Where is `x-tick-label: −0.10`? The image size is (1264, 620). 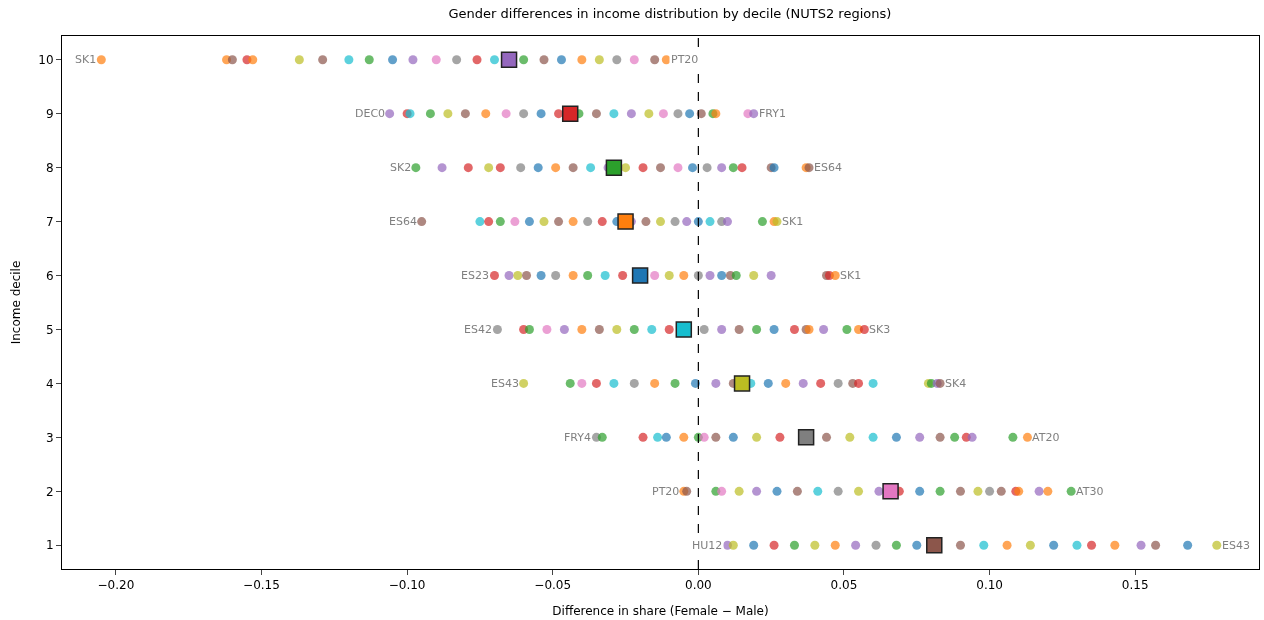
x-tick-label: −0.10 is located at coordinates (407, 585).